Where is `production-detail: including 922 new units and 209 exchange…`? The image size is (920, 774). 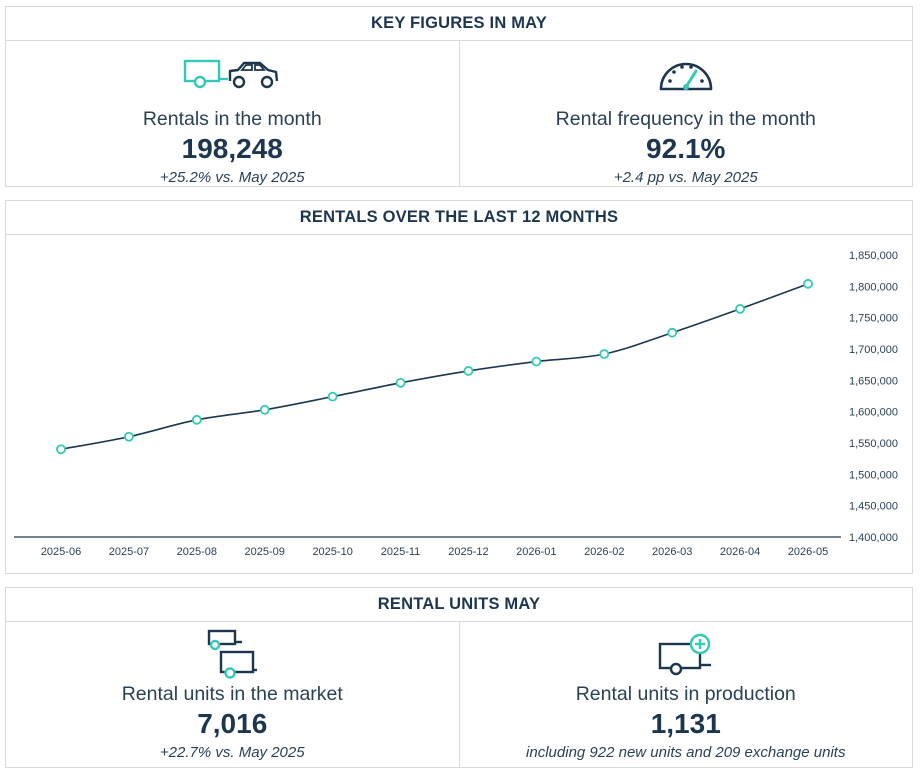 production-detail: including 922 new units and 209 exchange… is located at coordinates (686, 752).